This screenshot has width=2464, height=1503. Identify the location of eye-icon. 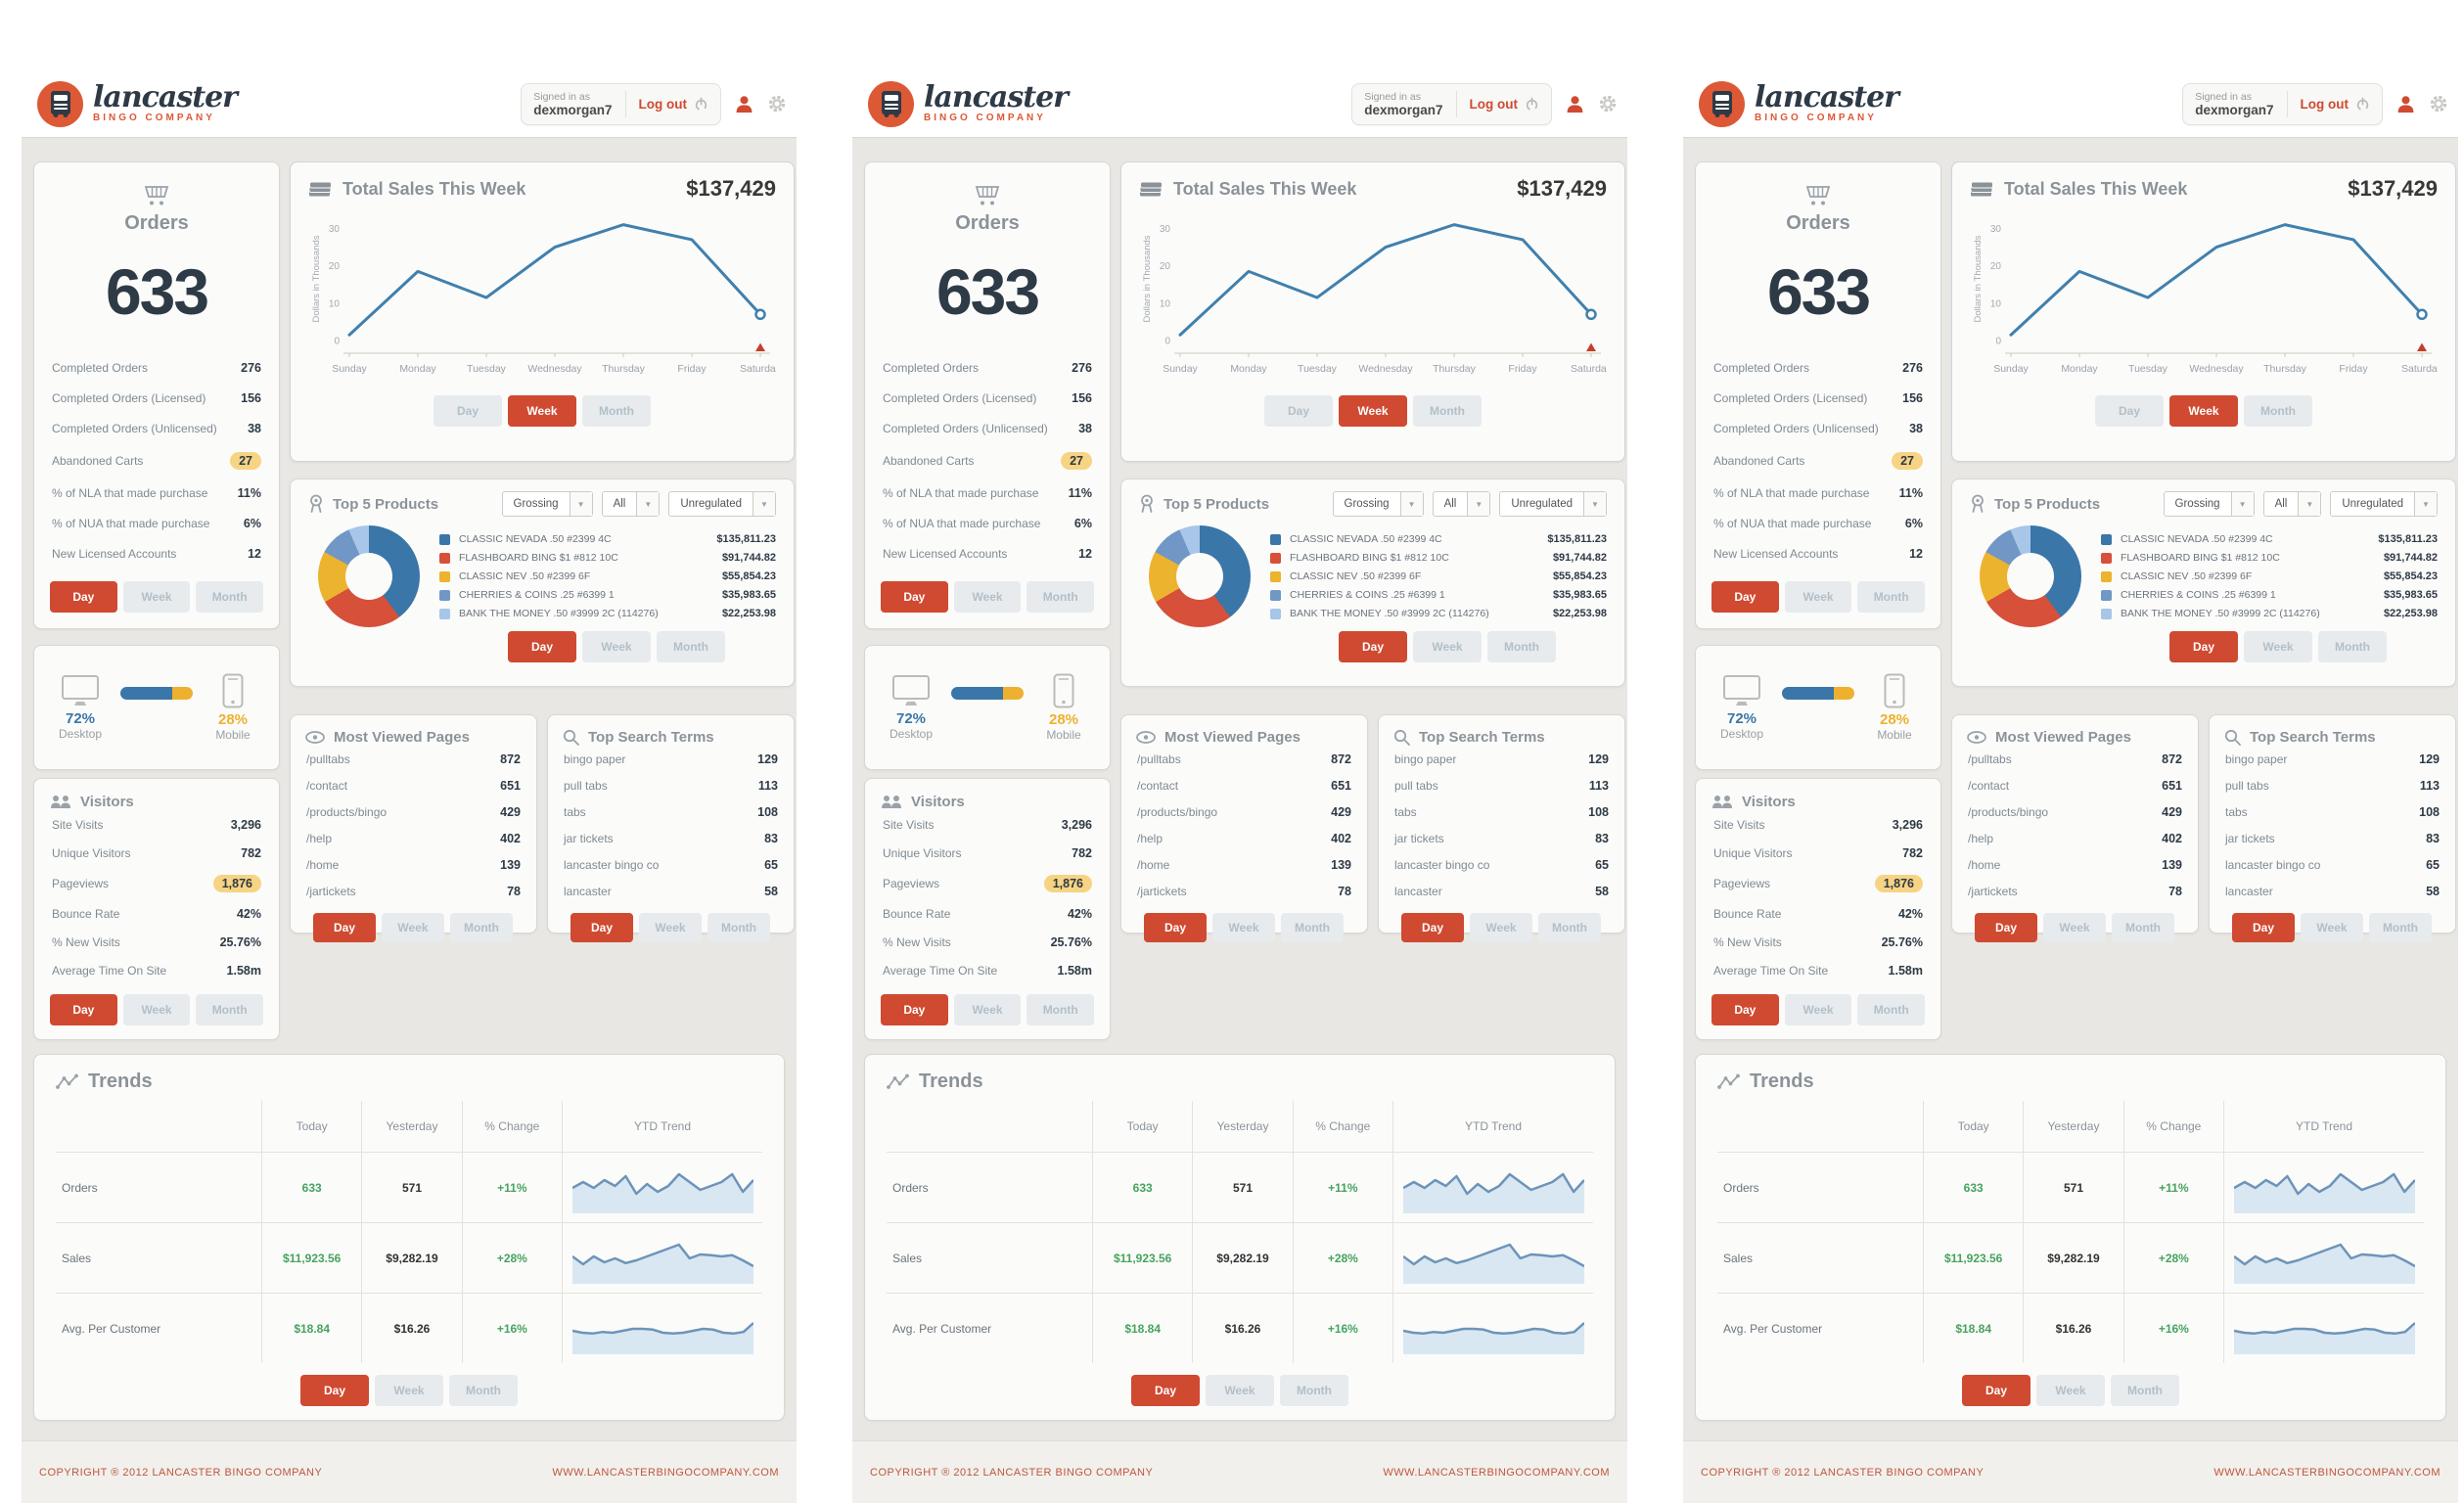
(315, 737).